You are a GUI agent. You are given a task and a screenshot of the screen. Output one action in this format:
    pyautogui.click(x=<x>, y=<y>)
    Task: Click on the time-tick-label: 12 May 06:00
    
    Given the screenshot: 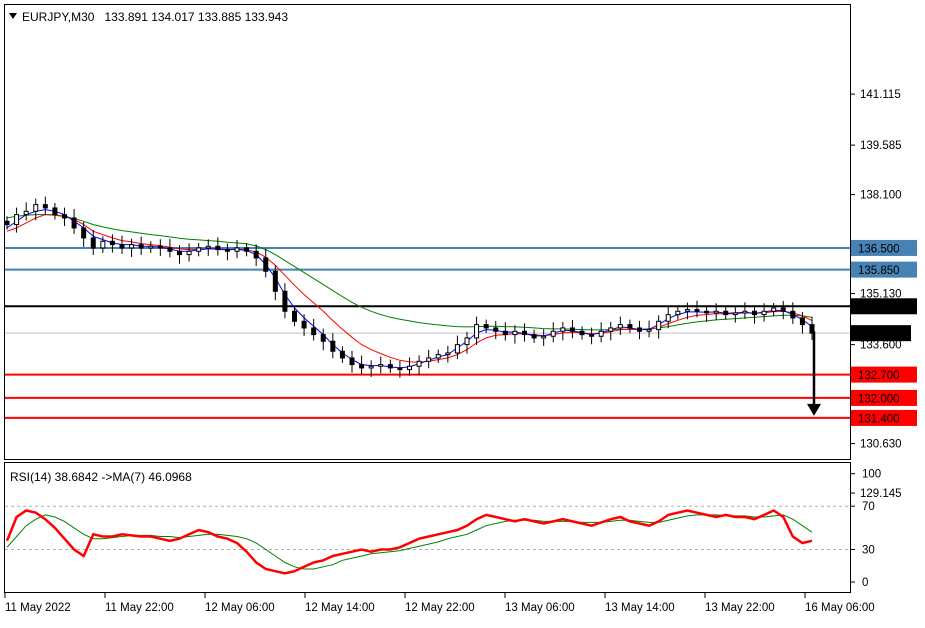 What is the action you would take?
    pyautogui.click(x=240, y=608)
    